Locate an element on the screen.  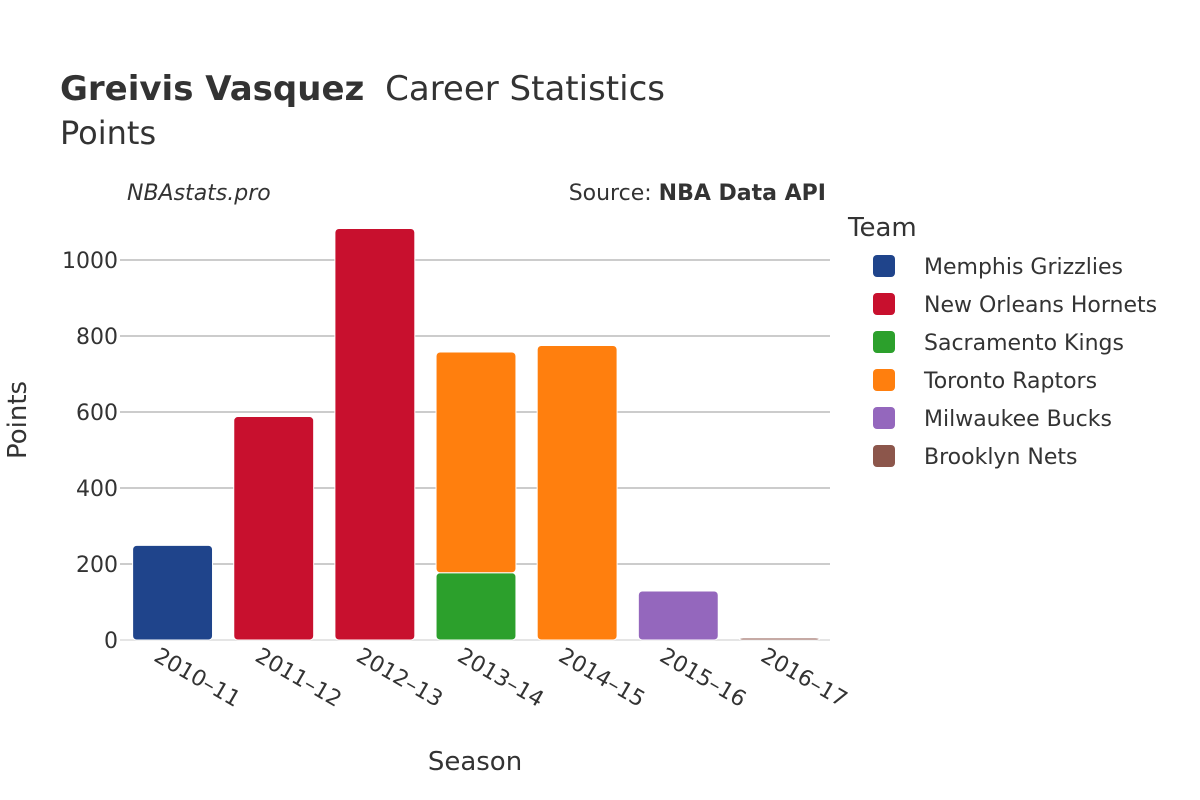
source-credit: Source: NBA Data API is located at coordinates (697, 193).